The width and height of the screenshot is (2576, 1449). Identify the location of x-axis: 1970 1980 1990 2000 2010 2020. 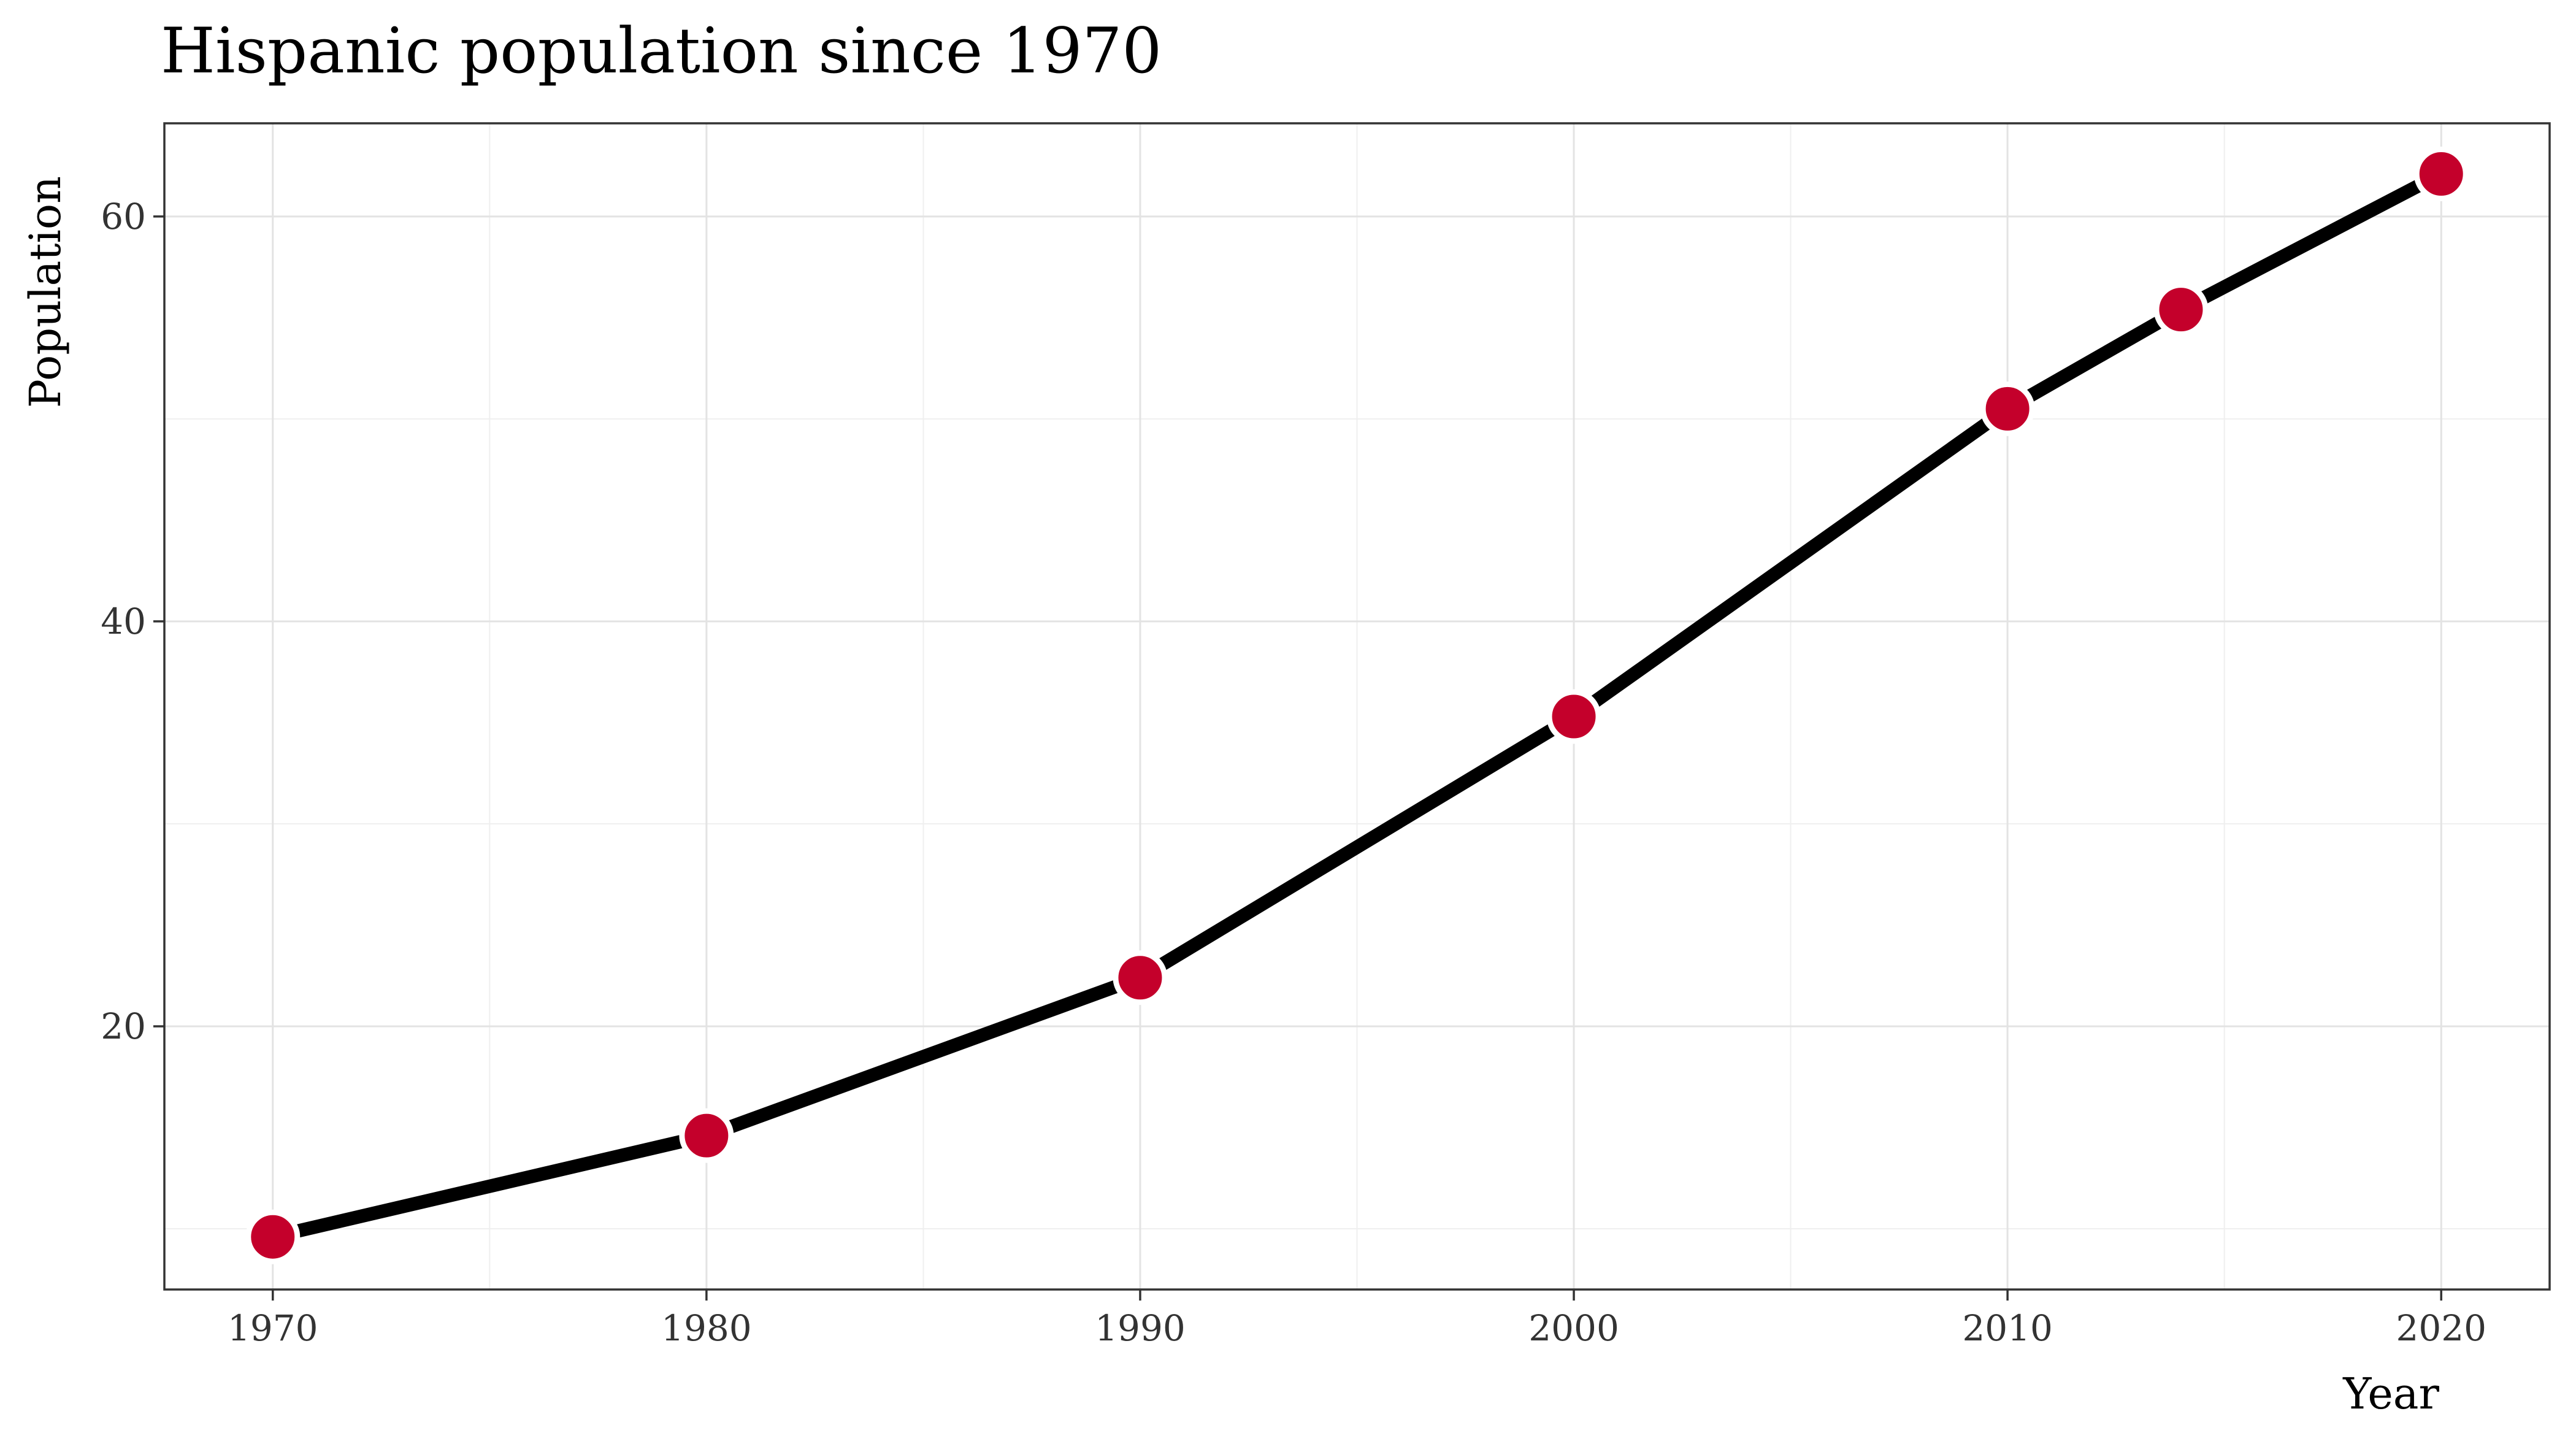
(1357, 1319).